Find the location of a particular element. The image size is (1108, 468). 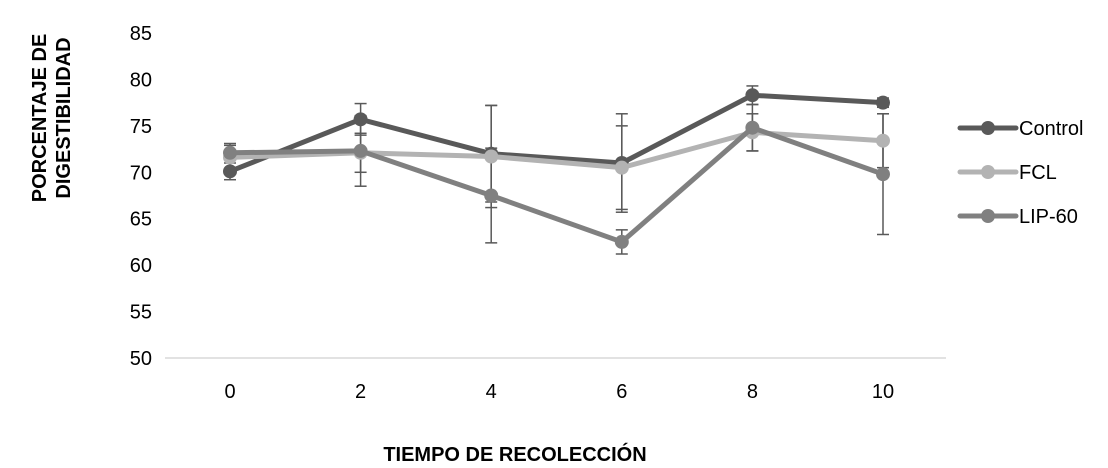

x-axis-title: TIEMPO DE RECOLECCIÓN is located at coordinates (514, 454).